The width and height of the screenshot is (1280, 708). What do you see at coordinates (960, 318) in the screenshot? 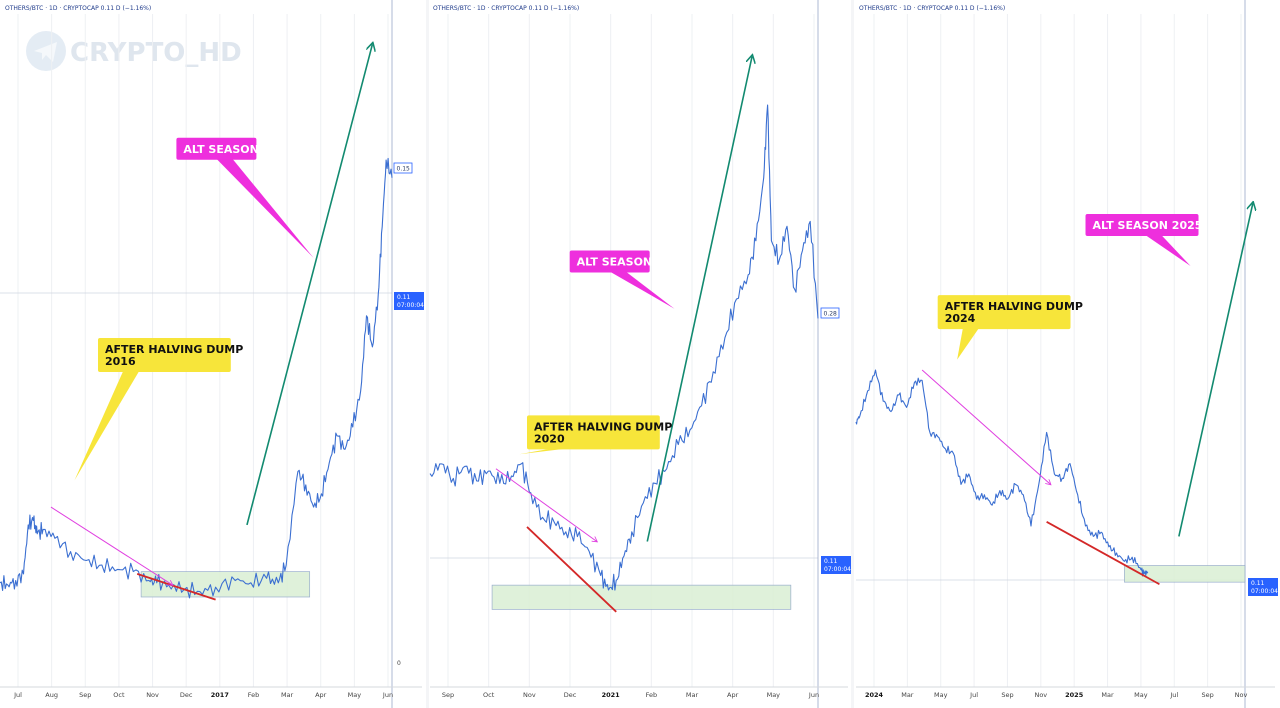
I see `callout-text: 2024` at bounding box center [960, 318].